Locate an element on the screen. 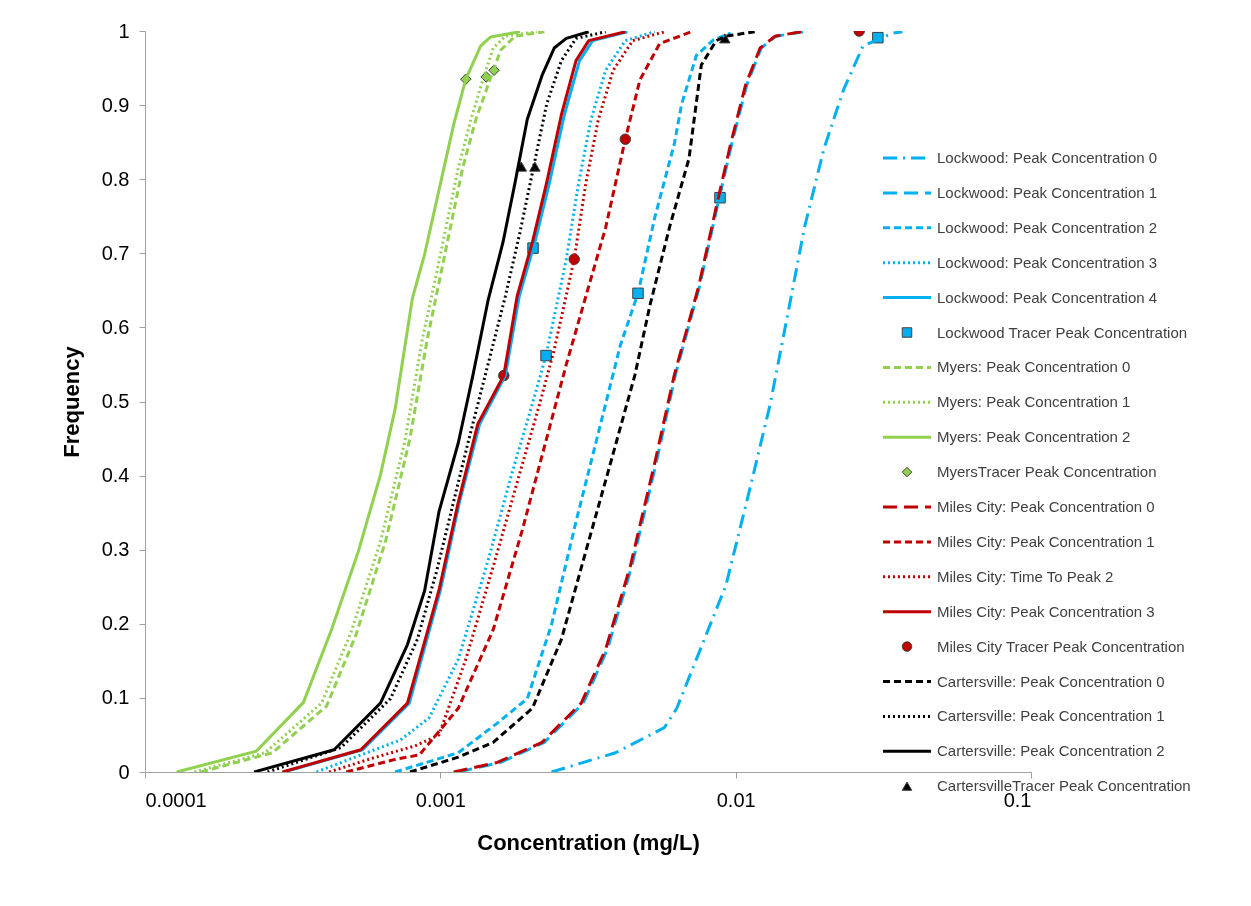 The image size is (1251, 906). x-axis-title: Concentration (mg/L) is located at coordinates (588, 842).